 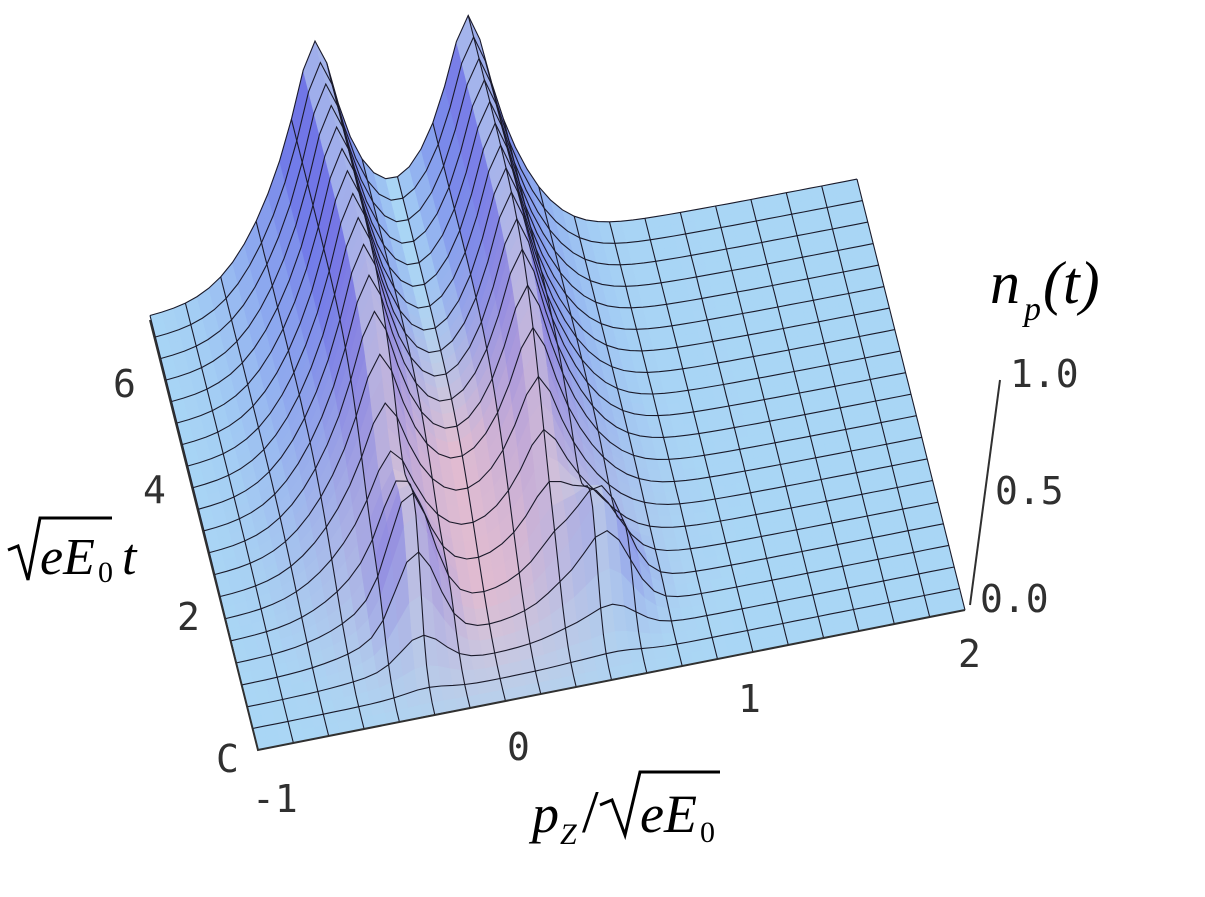 What do you see at coordinates (568, 834) in the screenshot?
I see `svg-text: Z` at bounding box center [568, 834].